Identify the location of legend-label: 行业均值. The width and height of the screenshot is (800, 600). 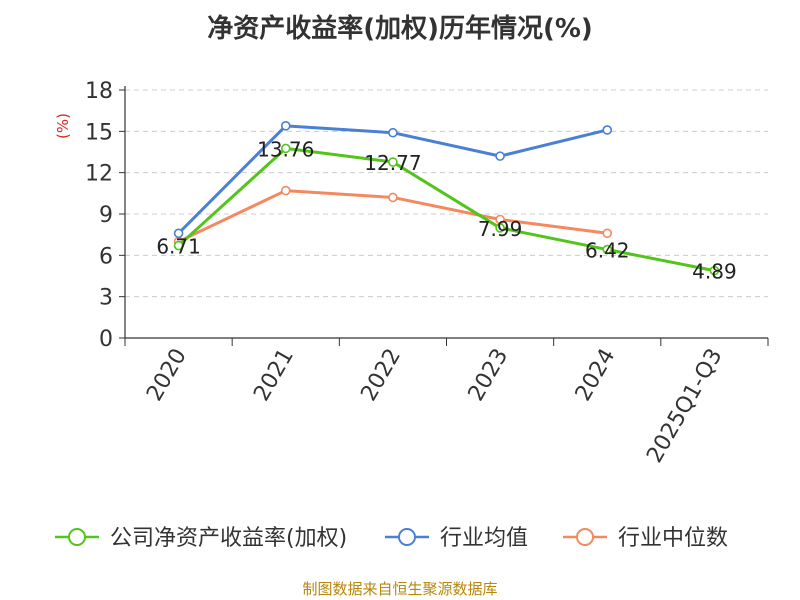
(484, 538).